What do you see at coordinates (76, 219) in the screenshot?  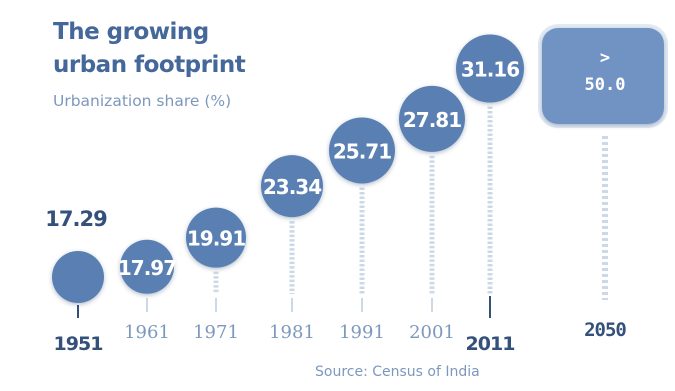 I see `value-label: 17.29` at bounding box center [76, 219].